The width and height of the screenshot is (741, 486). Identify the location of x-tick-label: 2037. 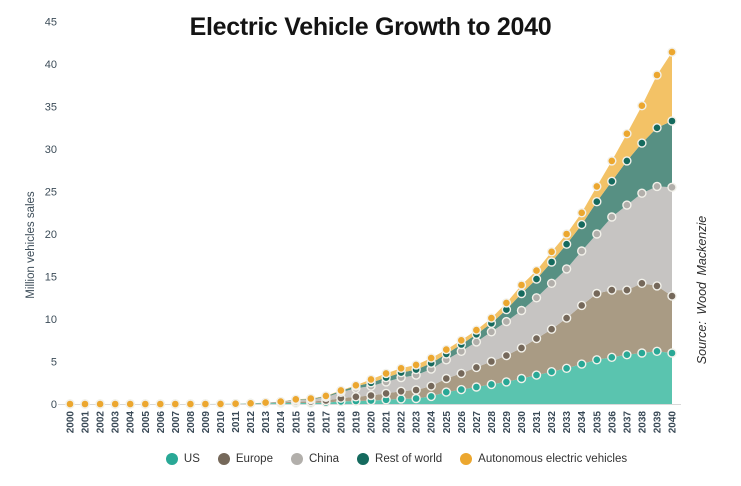
(627, 422).